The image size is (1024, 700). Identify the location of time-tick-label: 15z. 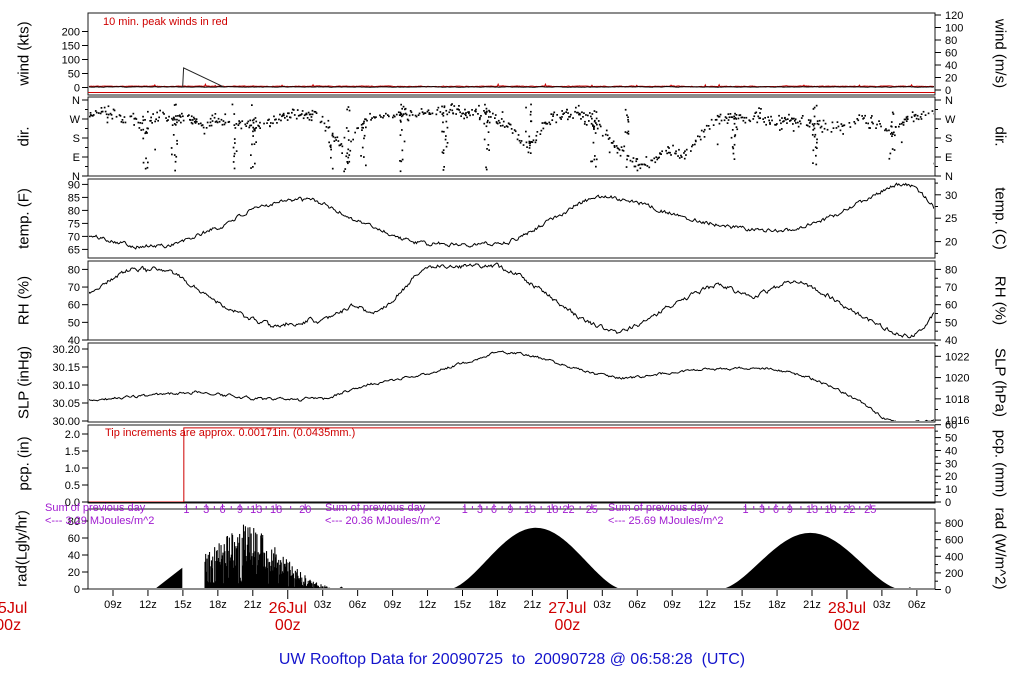
(463, 605).